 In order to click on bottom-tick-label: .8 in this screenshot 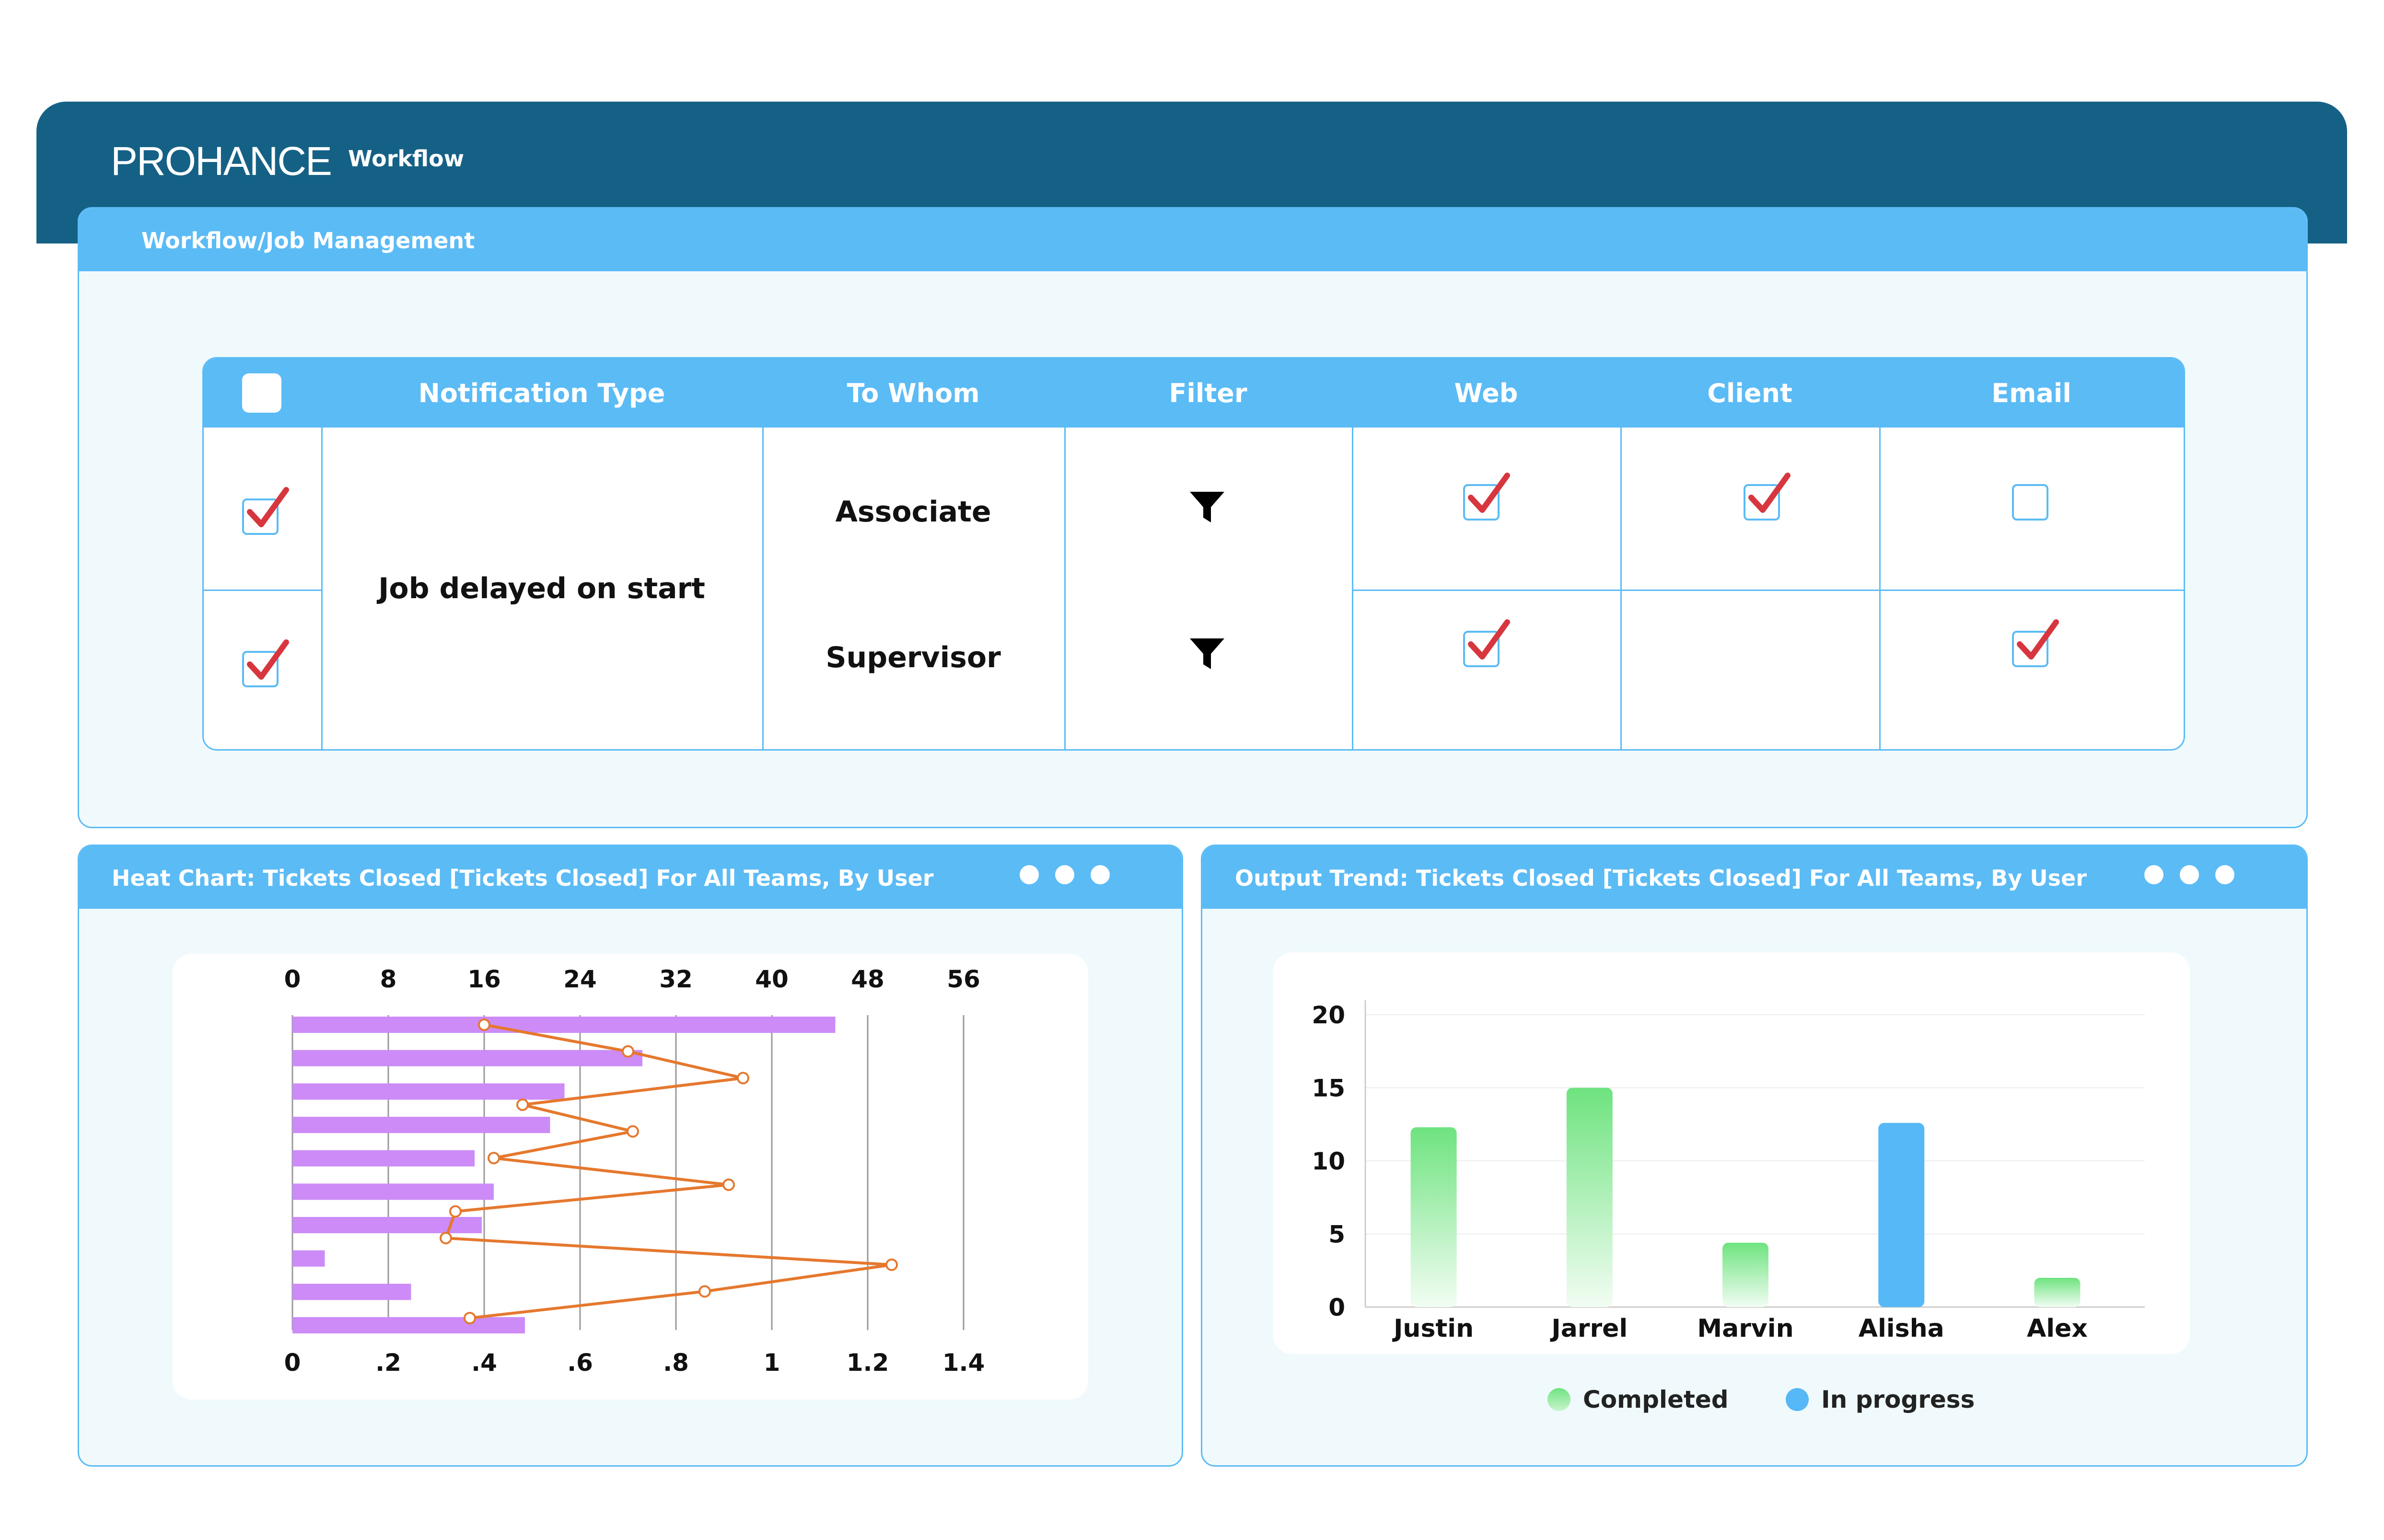, I will do `click(676, 1363)`.